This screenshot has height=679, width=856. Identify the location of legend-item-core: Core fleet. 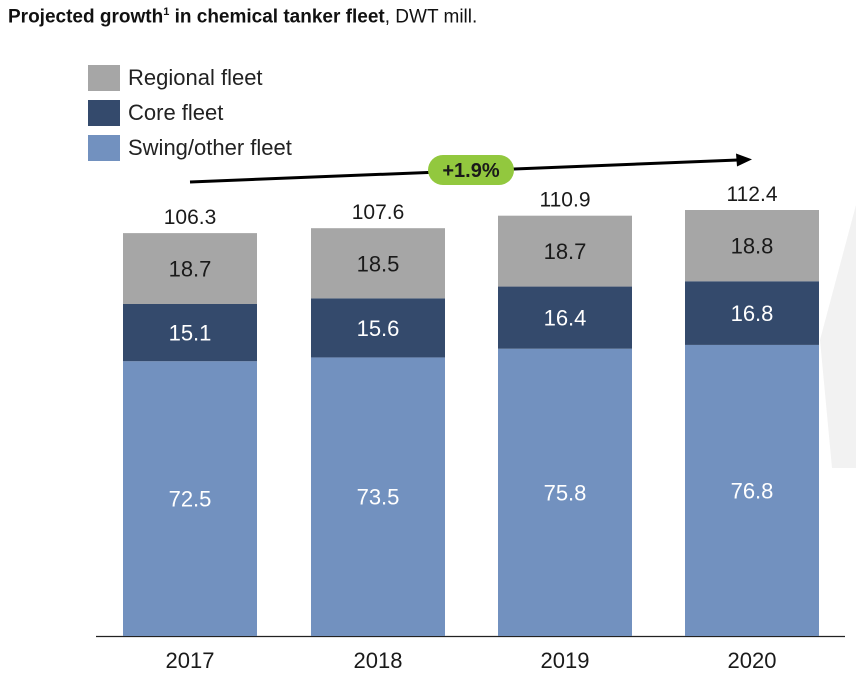
(190, 112).